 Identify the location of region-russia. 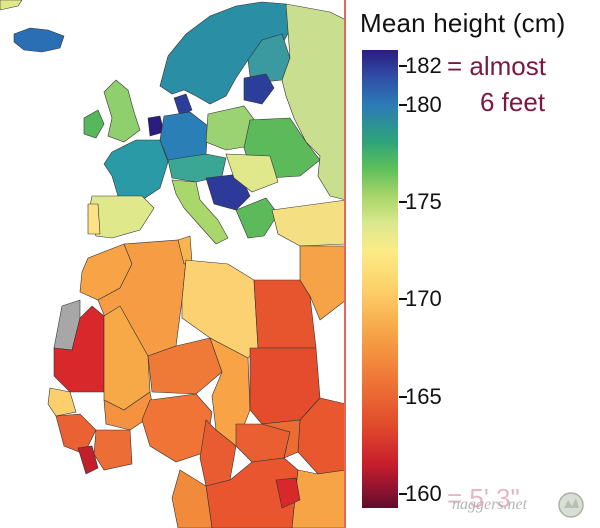
(313, 102).